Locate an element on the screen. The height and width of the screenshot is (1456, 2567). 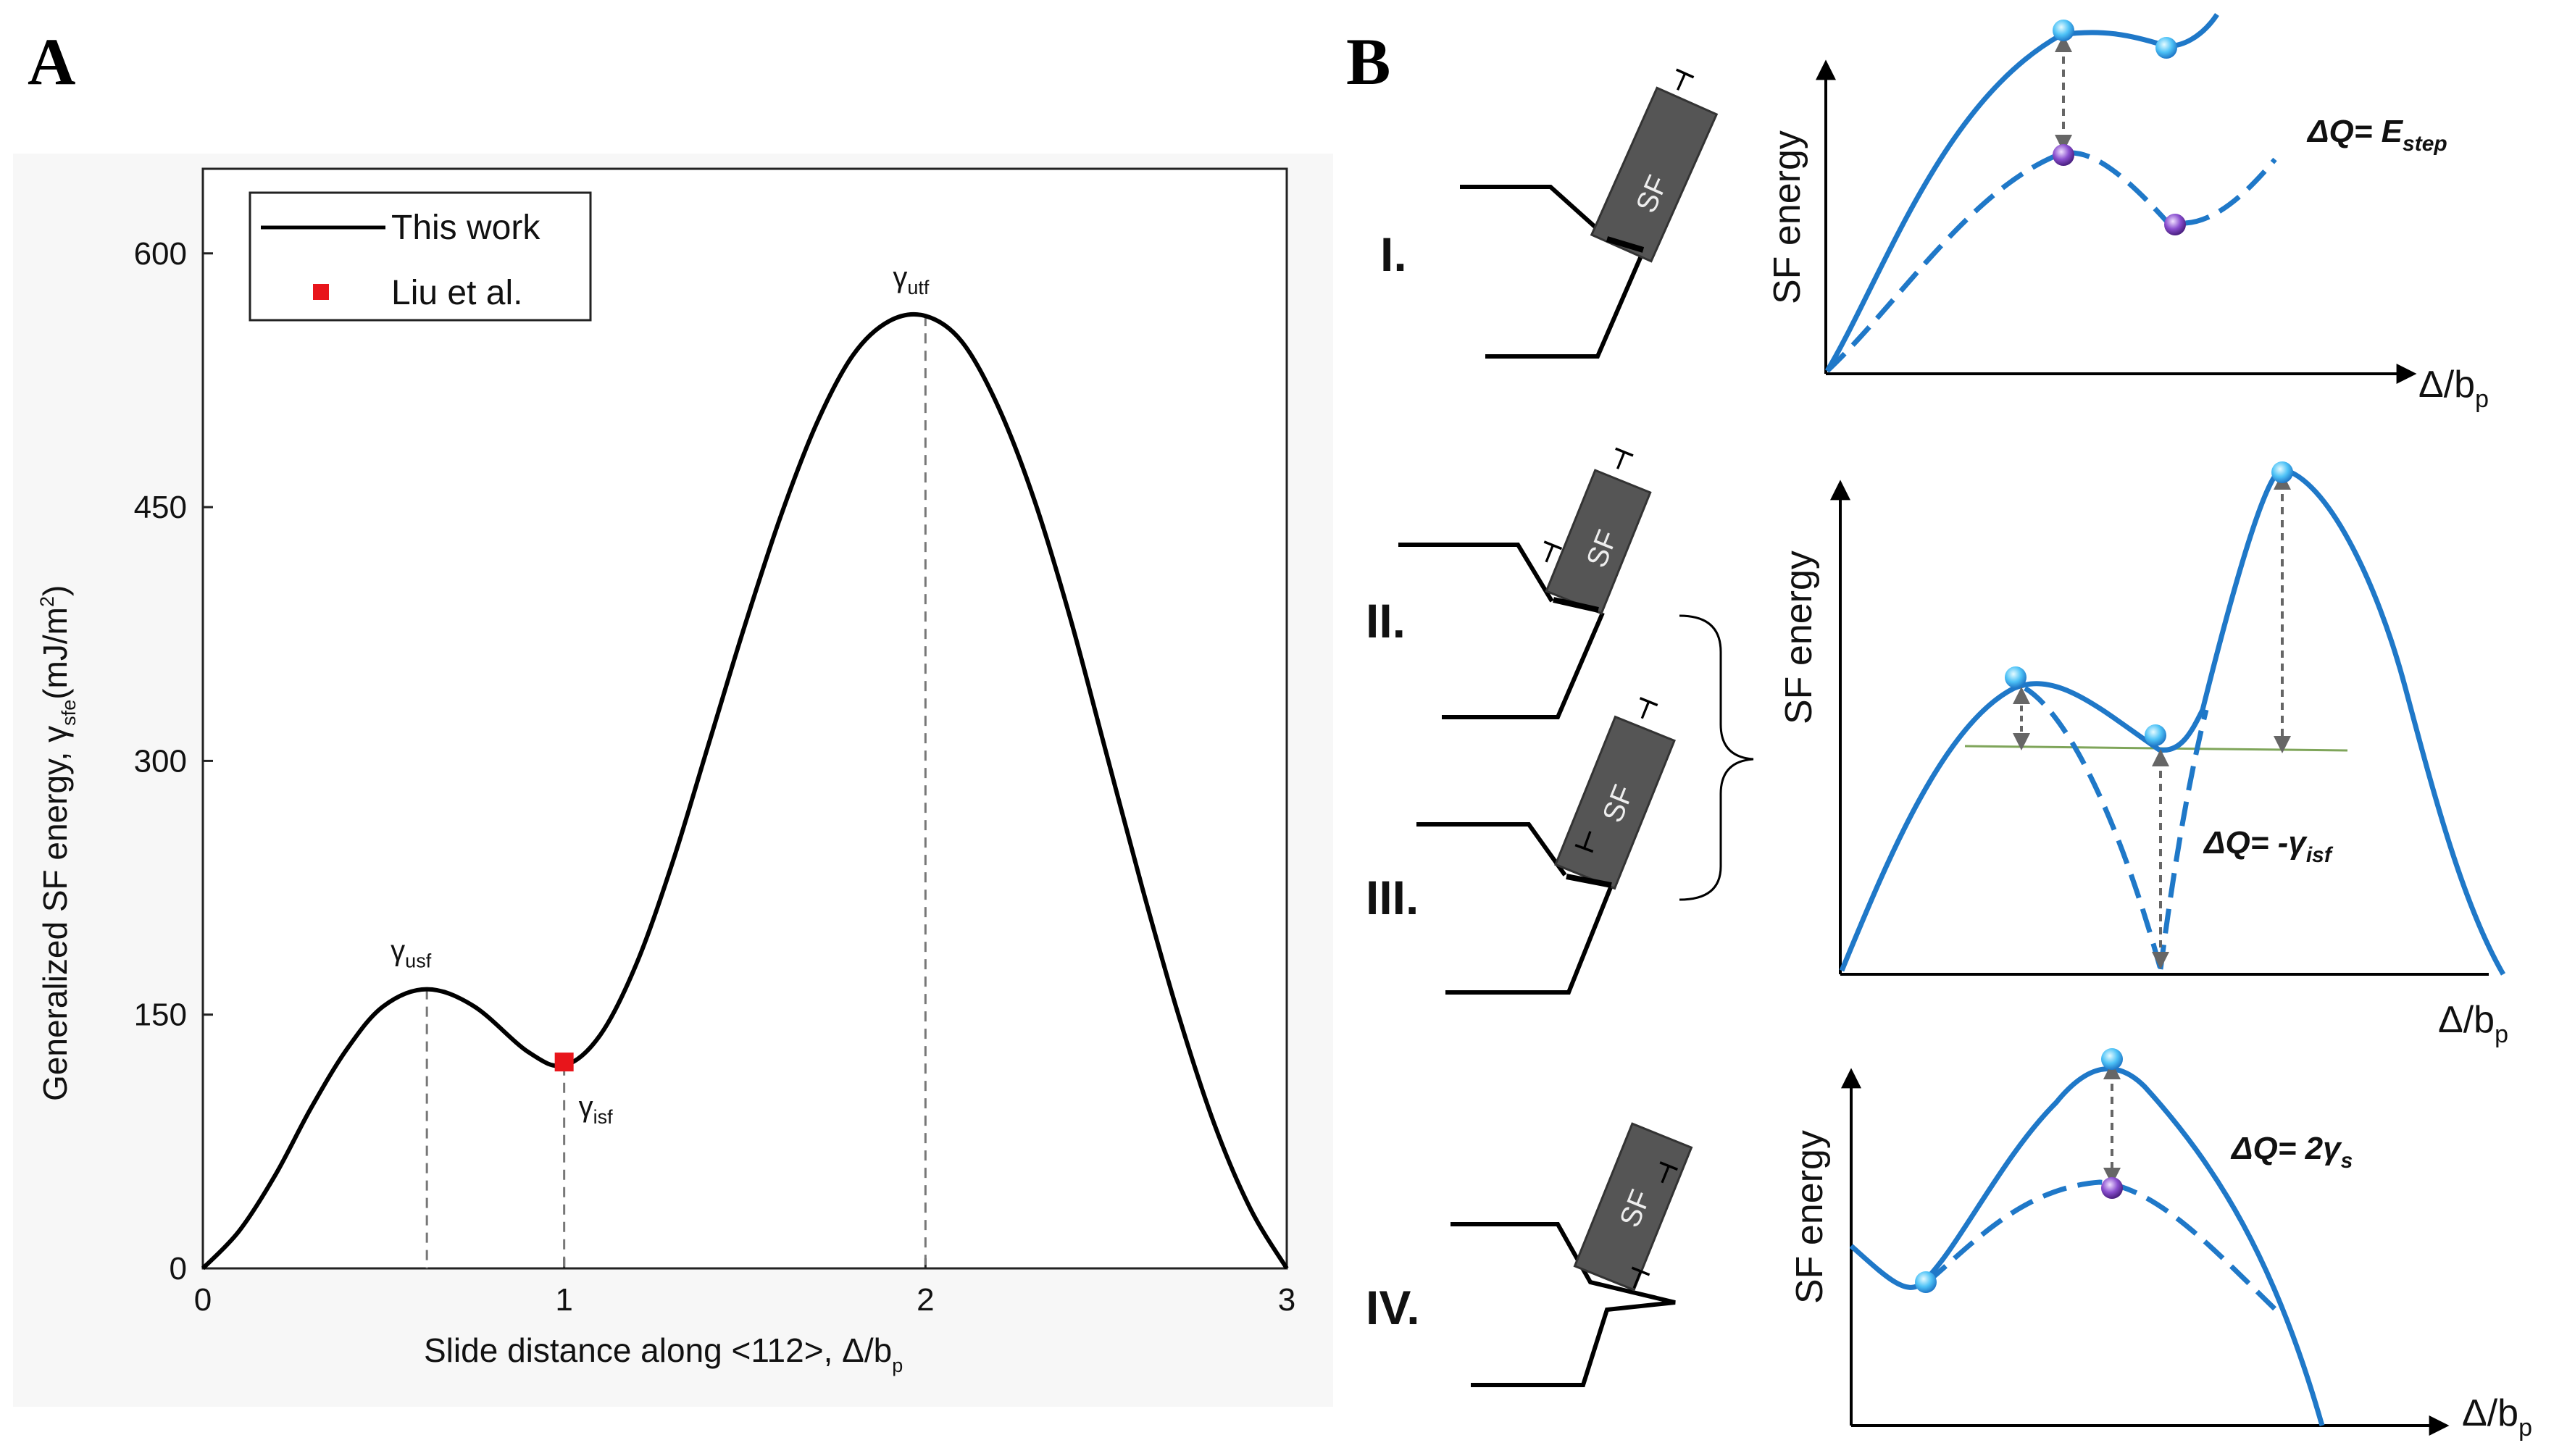
b-plot-1: SF energy Δ/bp ΔQ= Estep is located at coordinates (2127, 213).